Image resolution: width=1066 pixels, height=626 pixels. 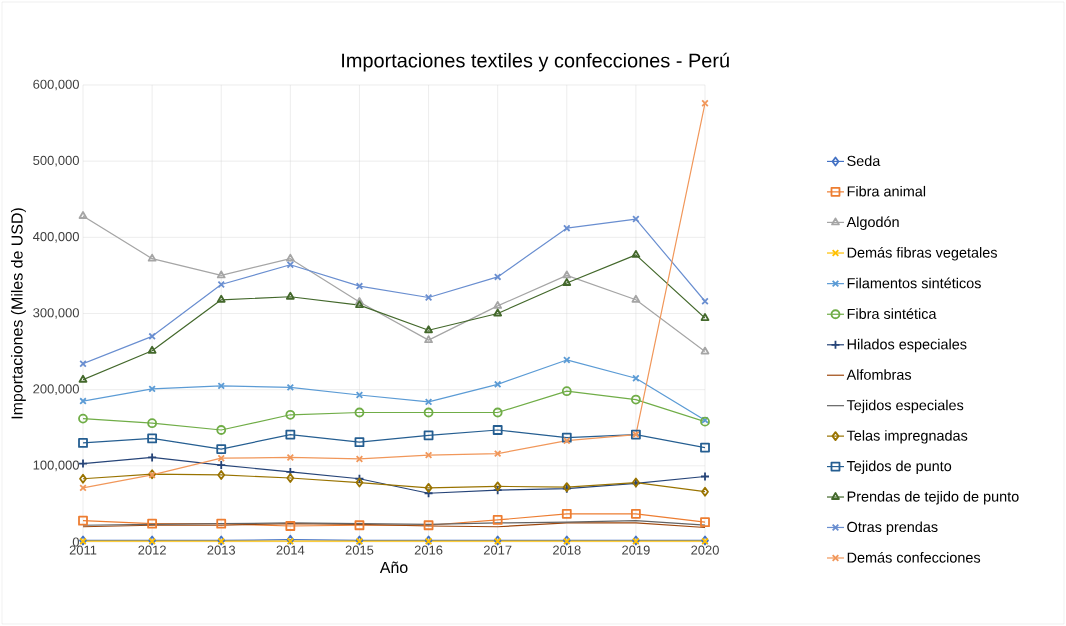 I want to click on legend-label: Demás confecciones, so click(x=914, y=557).